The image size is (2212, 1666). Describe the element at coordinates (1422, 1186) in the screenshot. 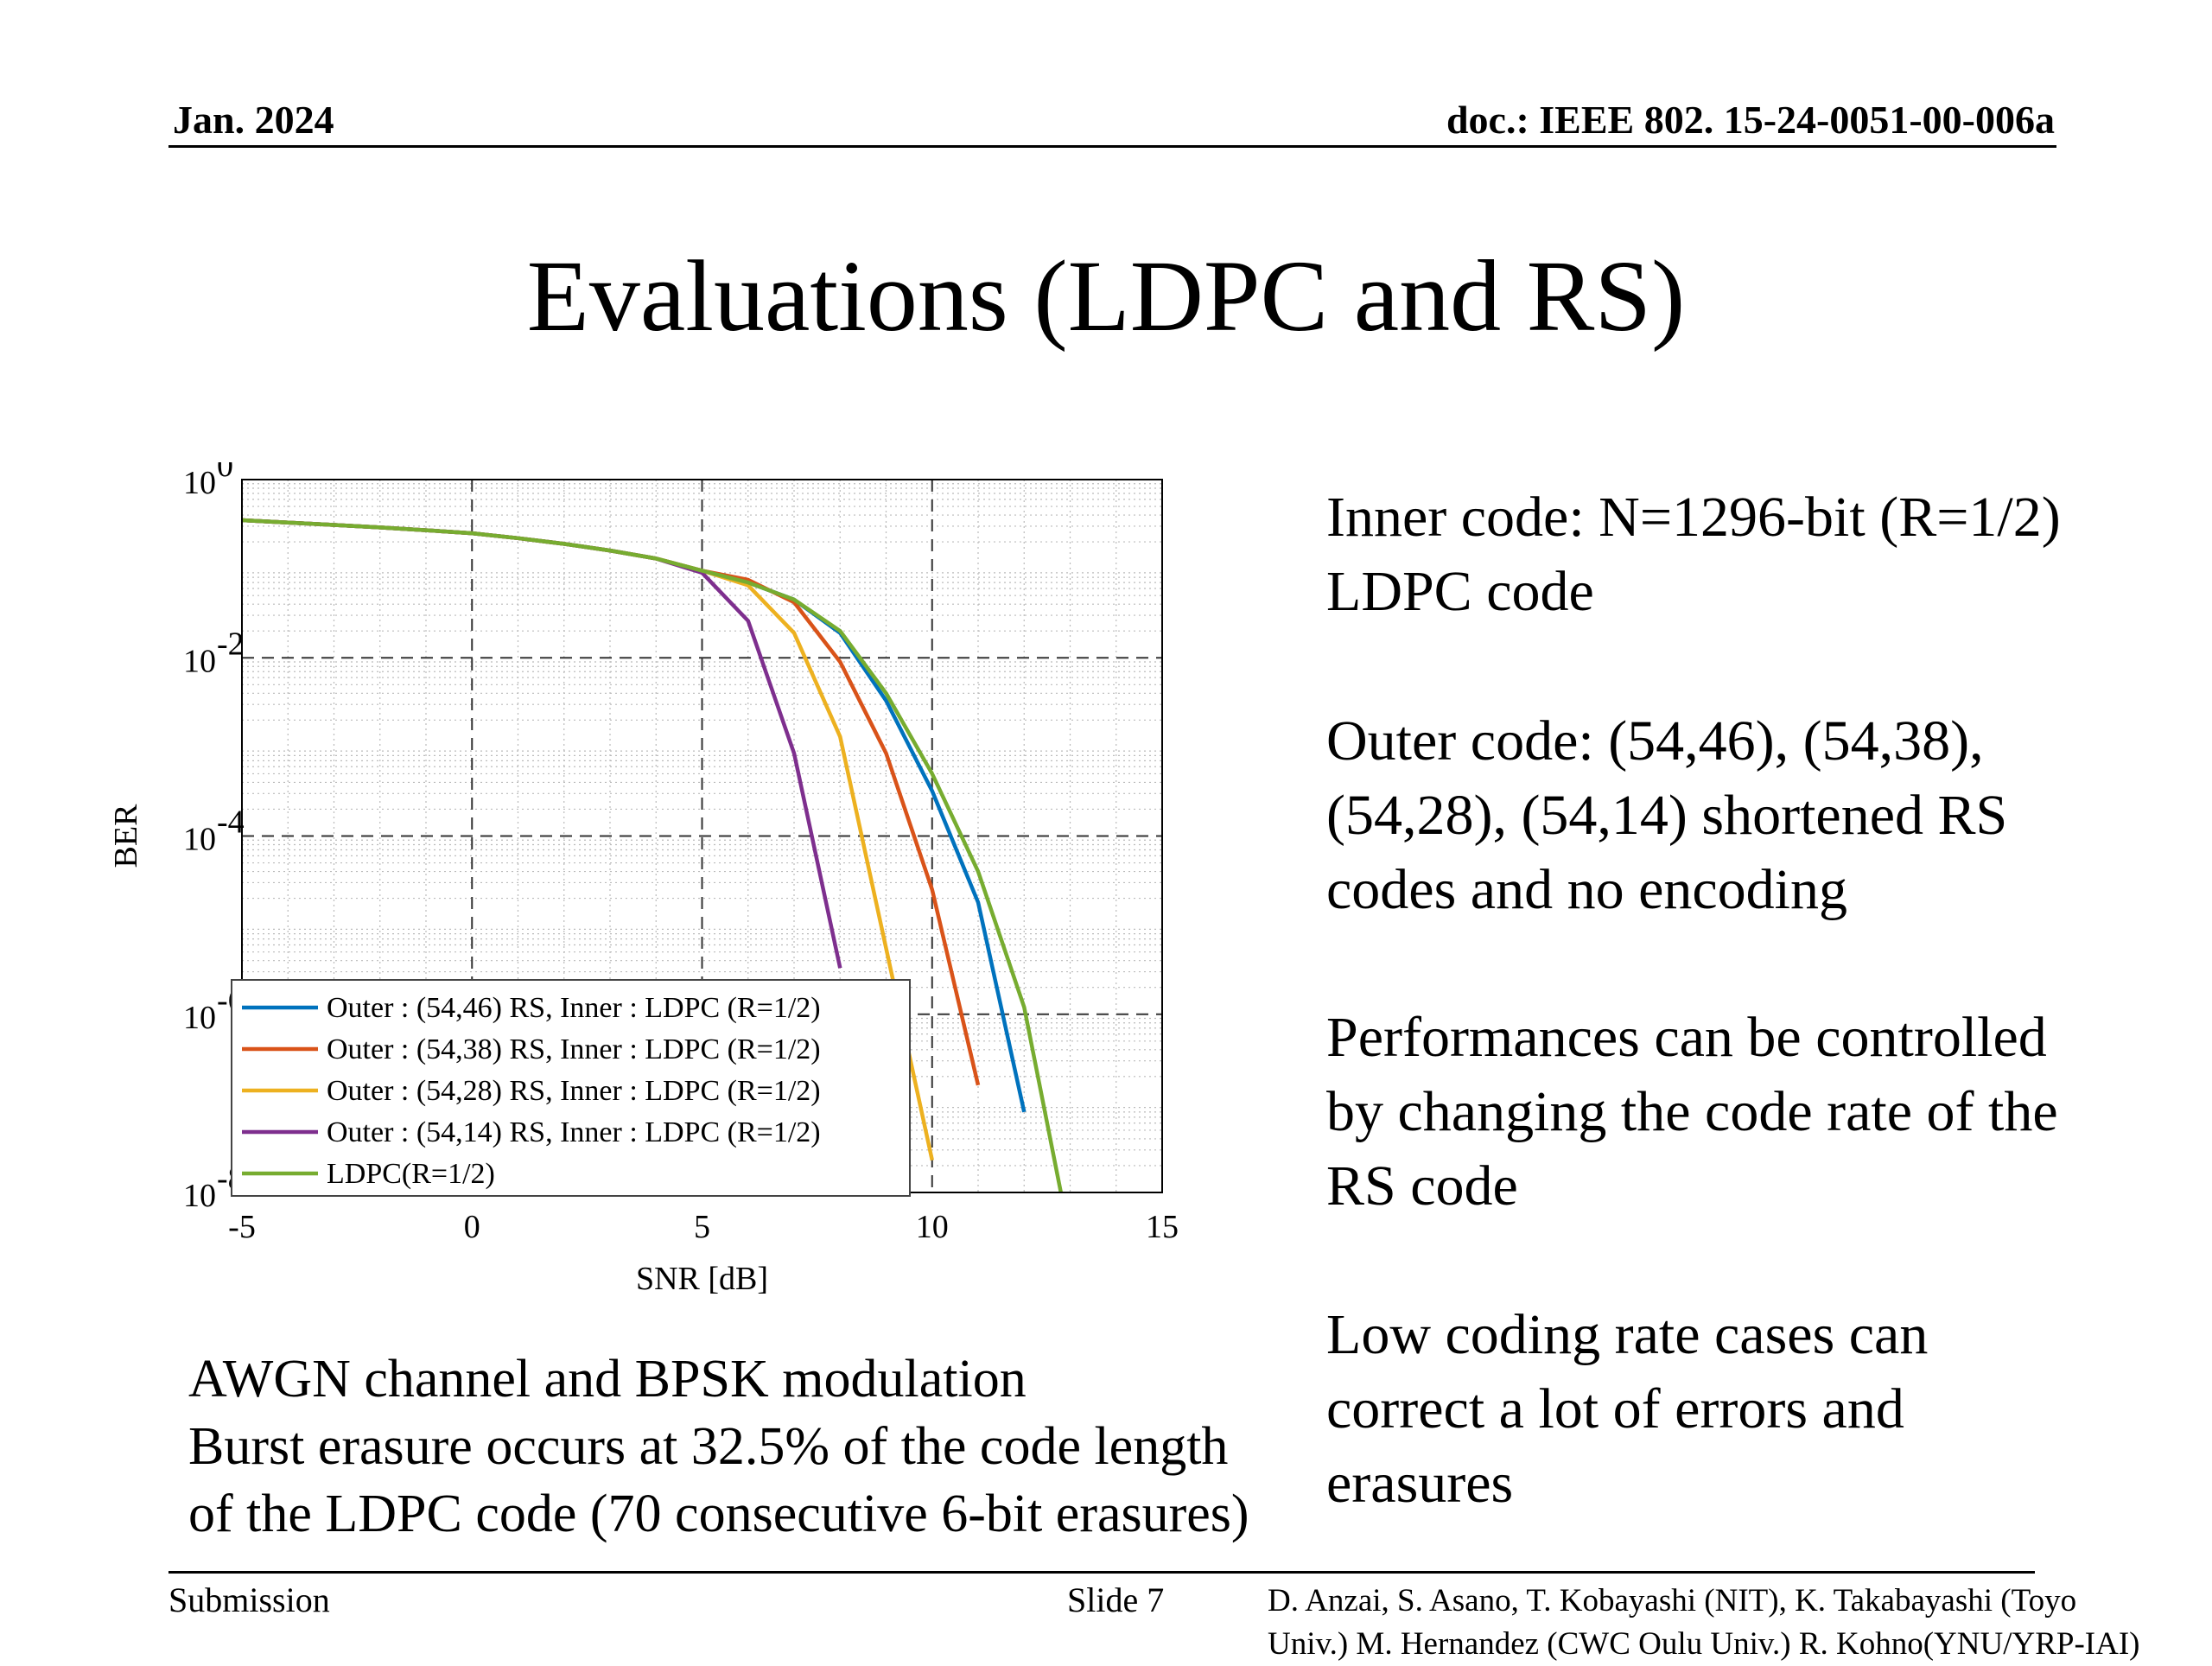

I see `bullet-line: RS code` at that location.